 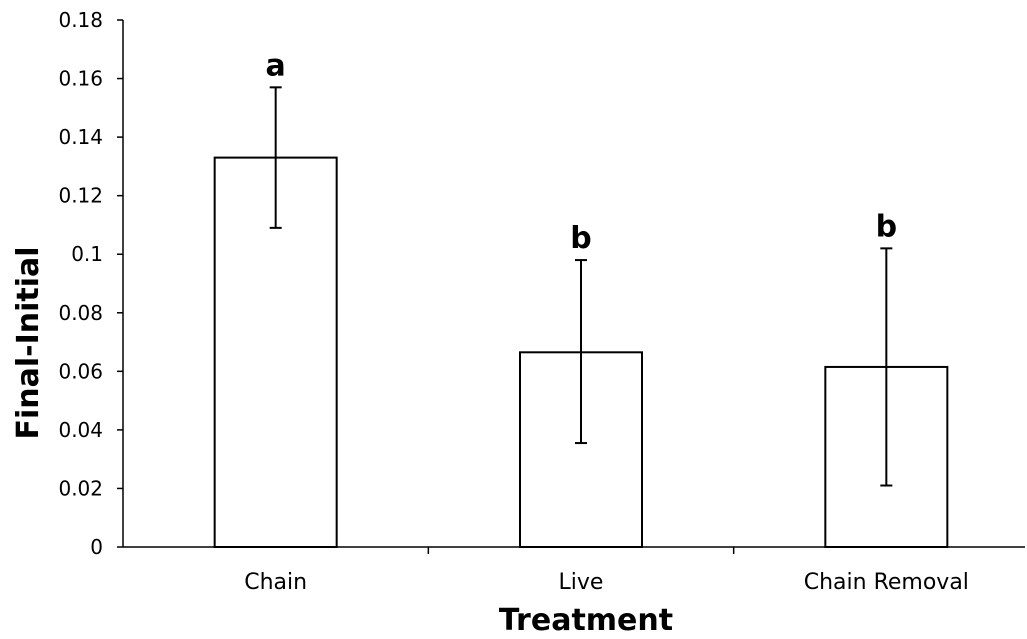 I want to click on y-tick-label: 0.16, so click(x=80, y=79).